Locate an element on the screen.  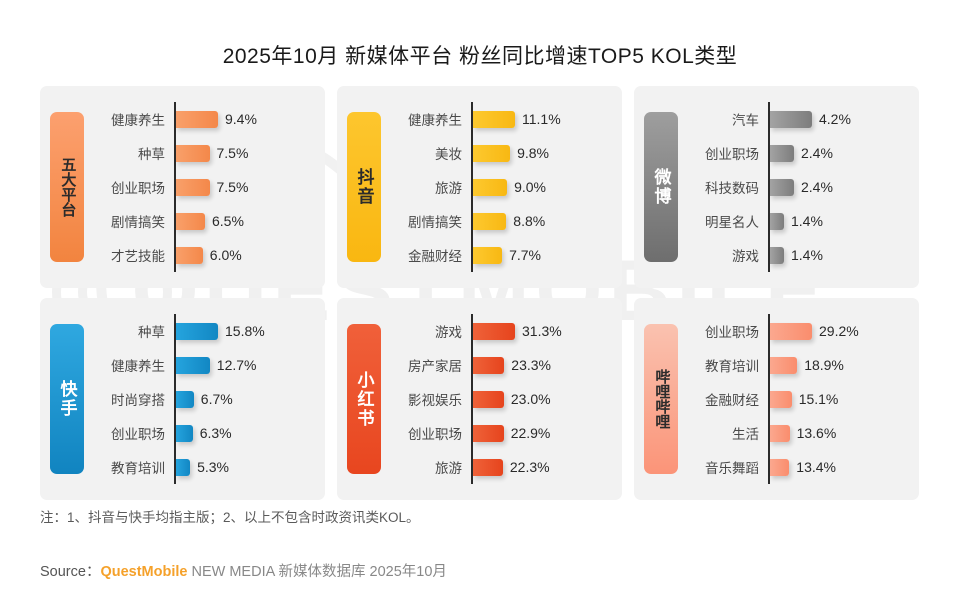
bar-track: 4.2% is located at coordinates (839, 119).